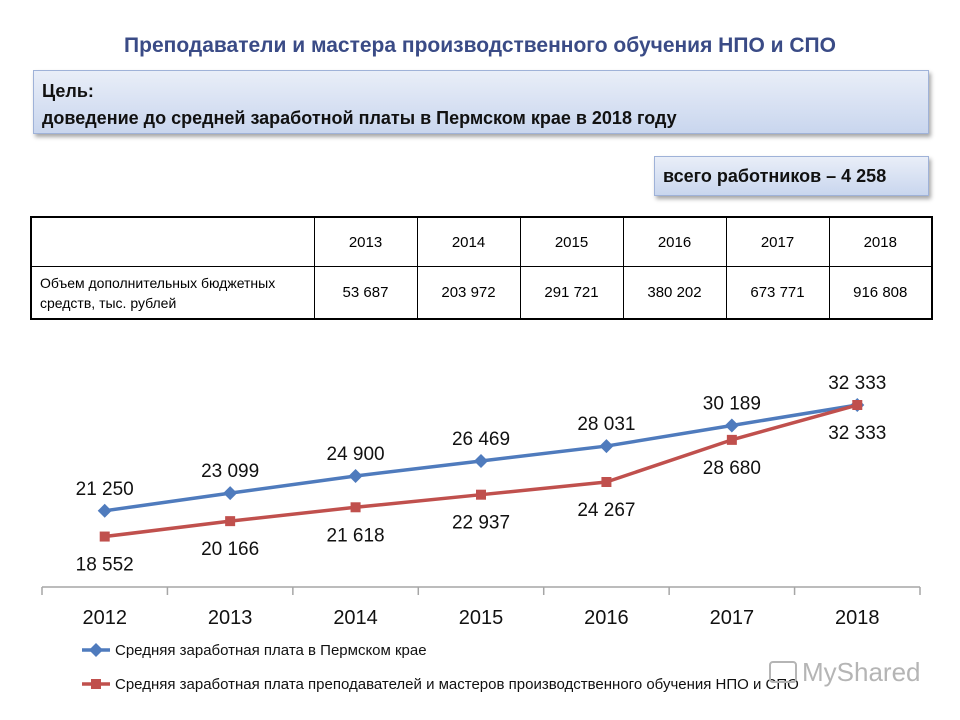 Image resolution: width=960 pixels, height=720 pixels. I want to click on table-cell: 380 202, so click(675, 292).